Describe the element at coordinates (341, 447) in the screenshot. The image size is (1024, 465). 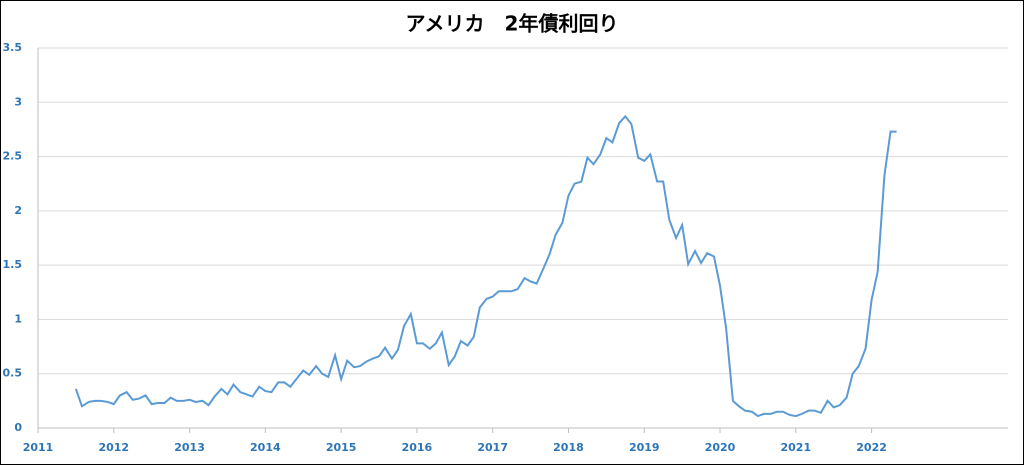
I see `x-tick-label: 2015` at that location.